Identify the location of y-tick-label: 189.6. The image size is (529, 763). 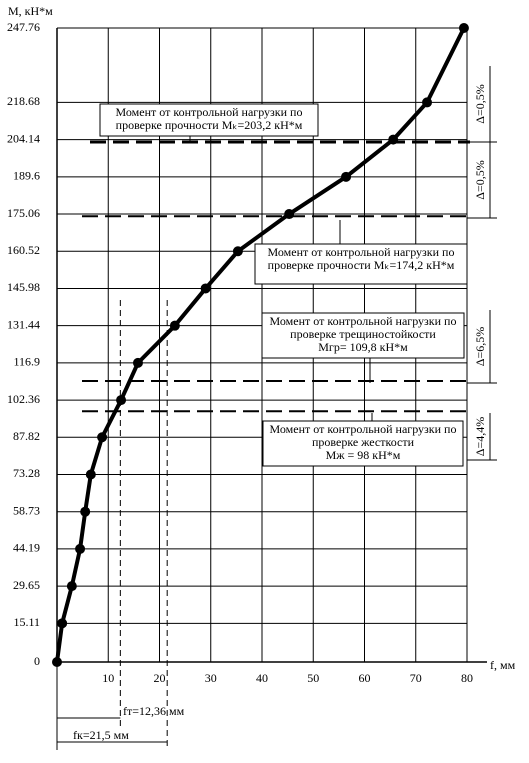
(26, 176).